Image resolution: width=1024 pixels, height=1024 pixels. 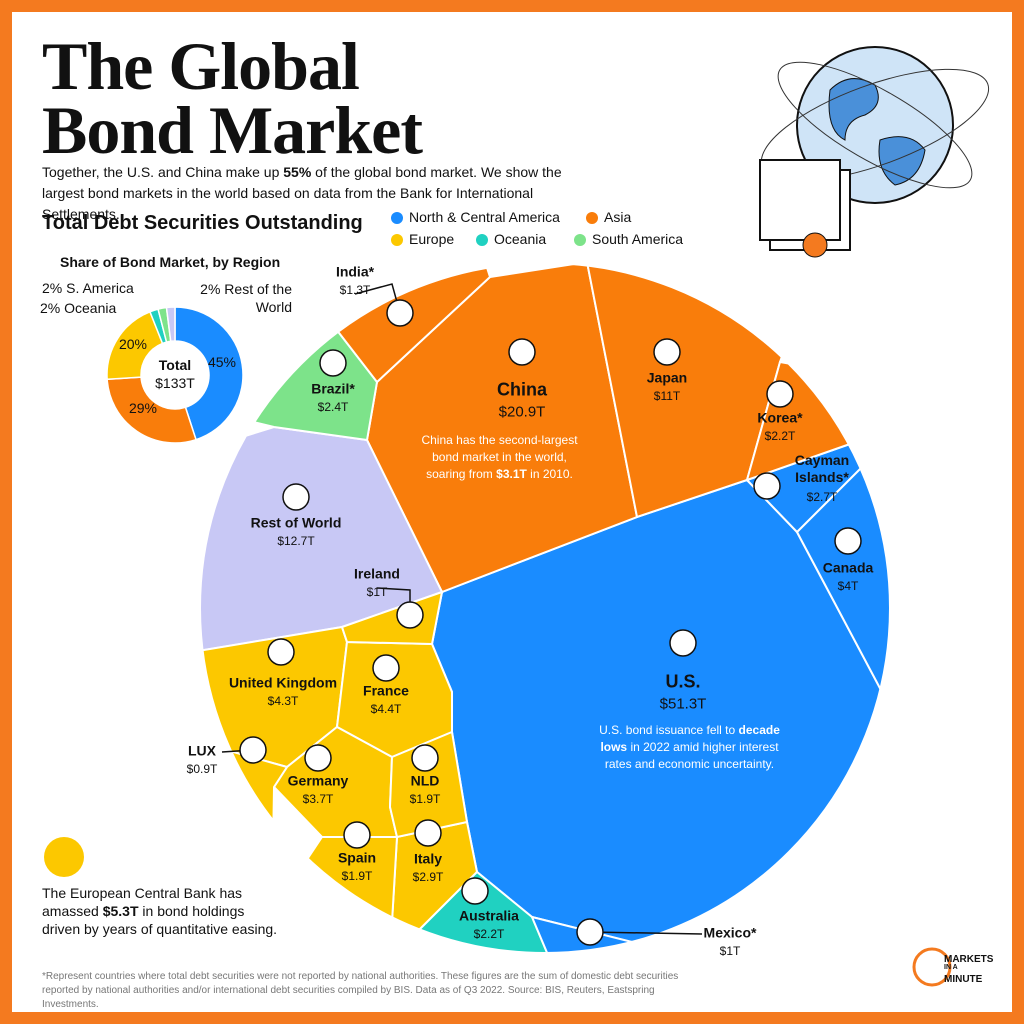 I want to click on cell-value: $4T, so click(x=848, y=586).